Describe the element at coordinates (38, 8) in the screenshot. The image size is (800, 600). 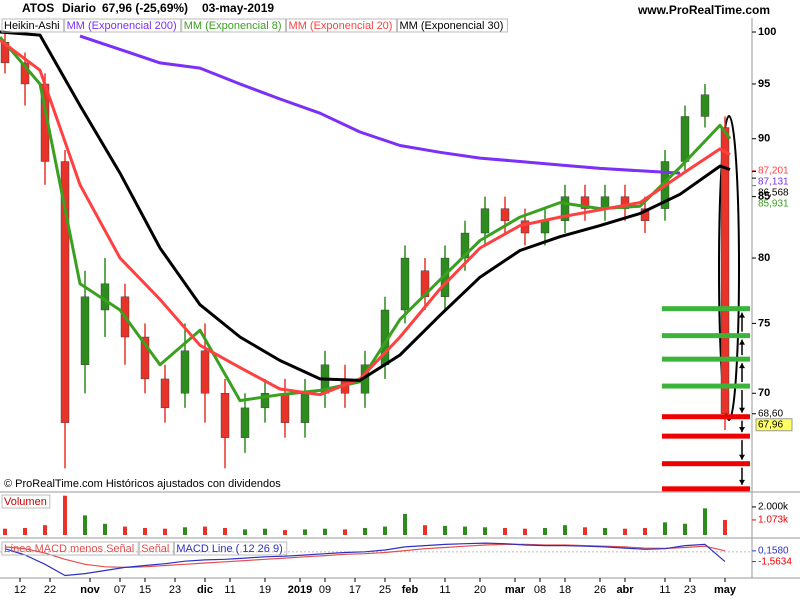
I see `symbol: ATOS` at that location.